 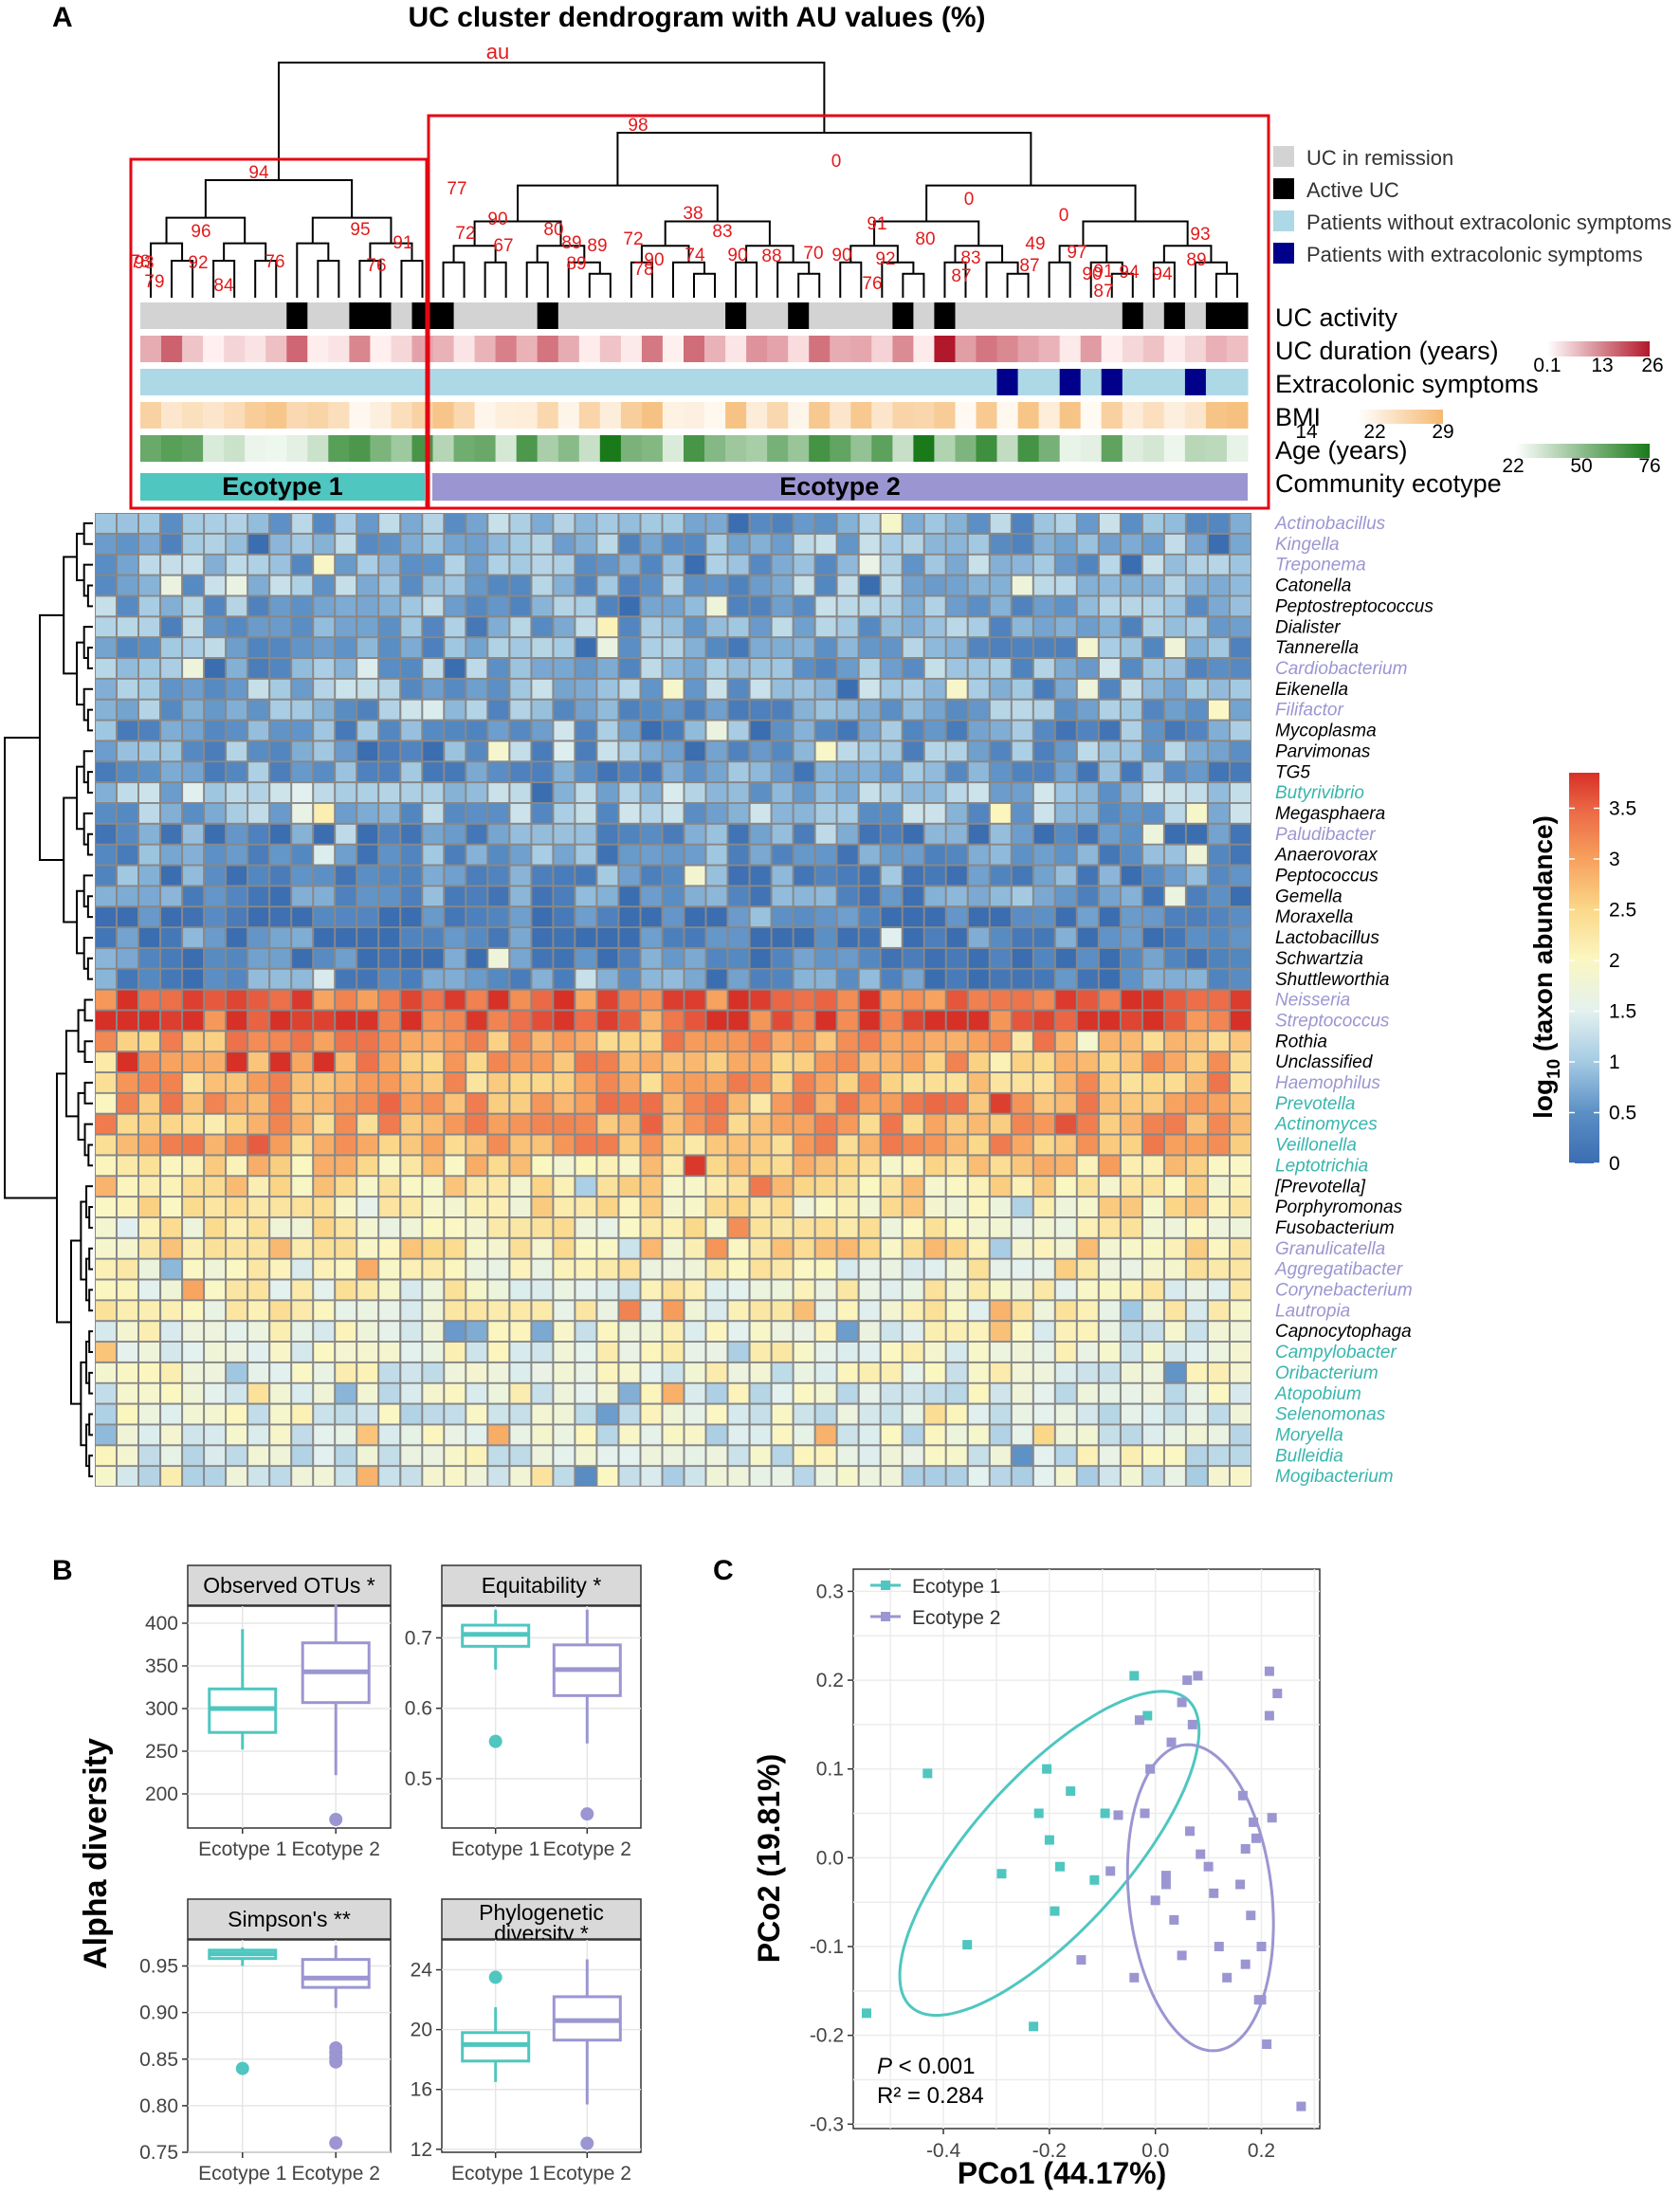 I want to click on au-value: 77, so click(x=456, y=189).